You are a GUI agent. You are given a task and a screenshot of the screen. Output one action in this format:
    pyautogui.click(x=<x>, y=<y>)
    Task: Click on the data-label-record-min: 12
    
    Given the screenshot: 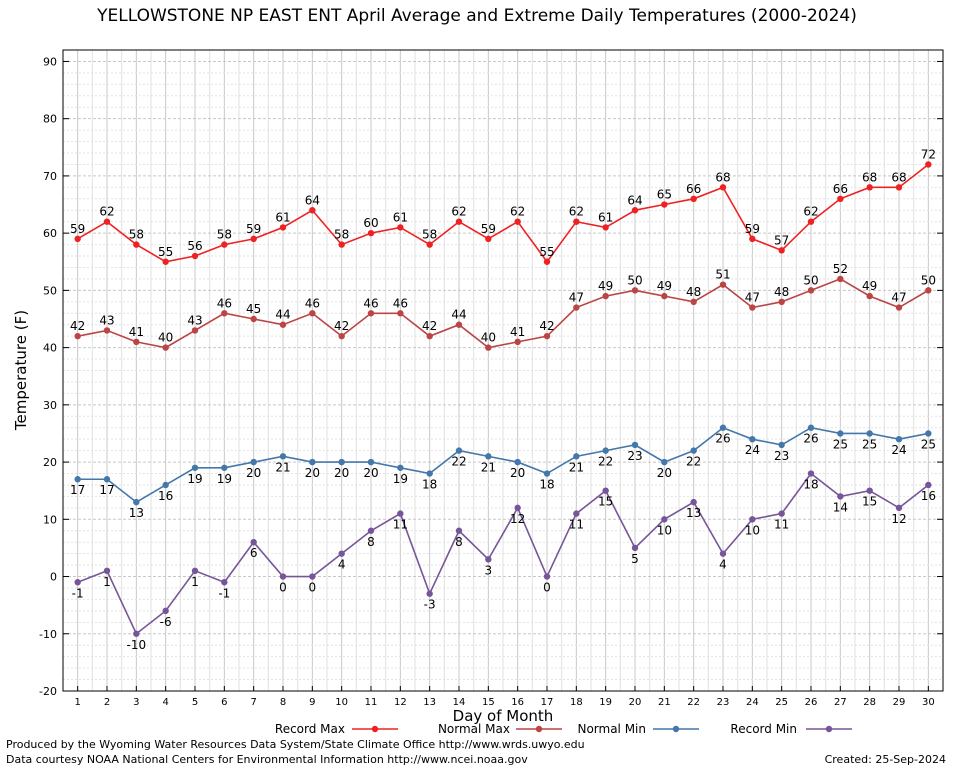 What is the action you would take?
    pyautogui.click(x=517, y=519)
    